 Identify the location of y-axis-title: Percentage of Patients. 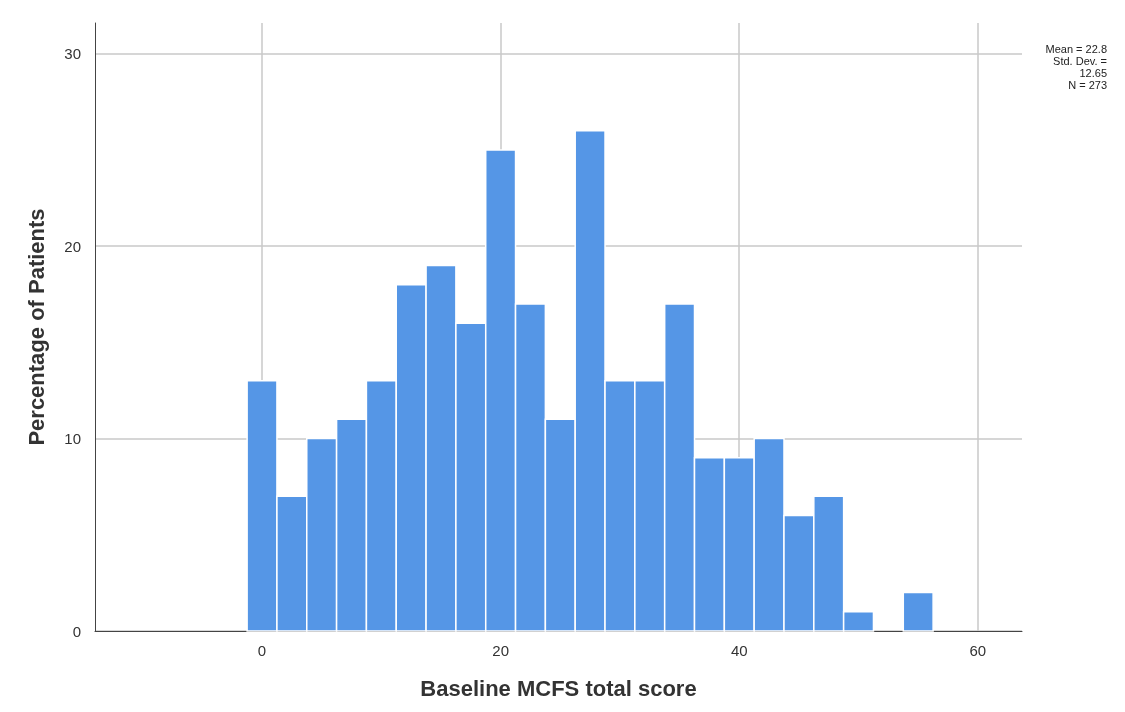
(36, 327).